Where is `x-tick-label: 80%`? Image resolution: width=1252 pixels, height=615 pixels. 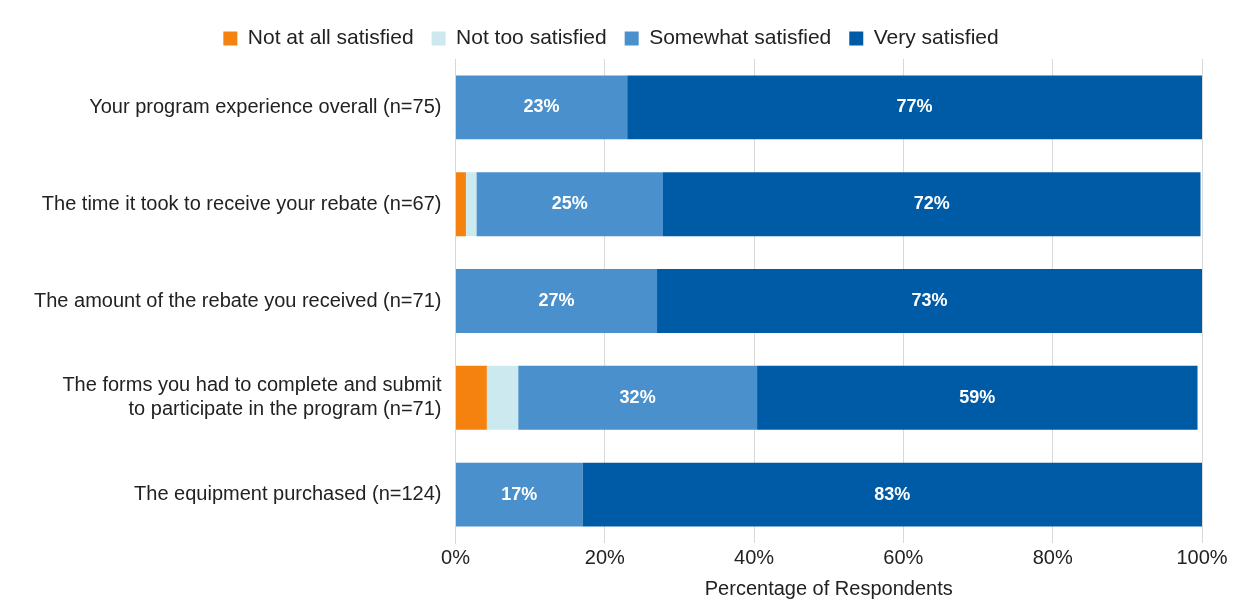
x-tick-label: 80% is located at coordinates (1052, 556).